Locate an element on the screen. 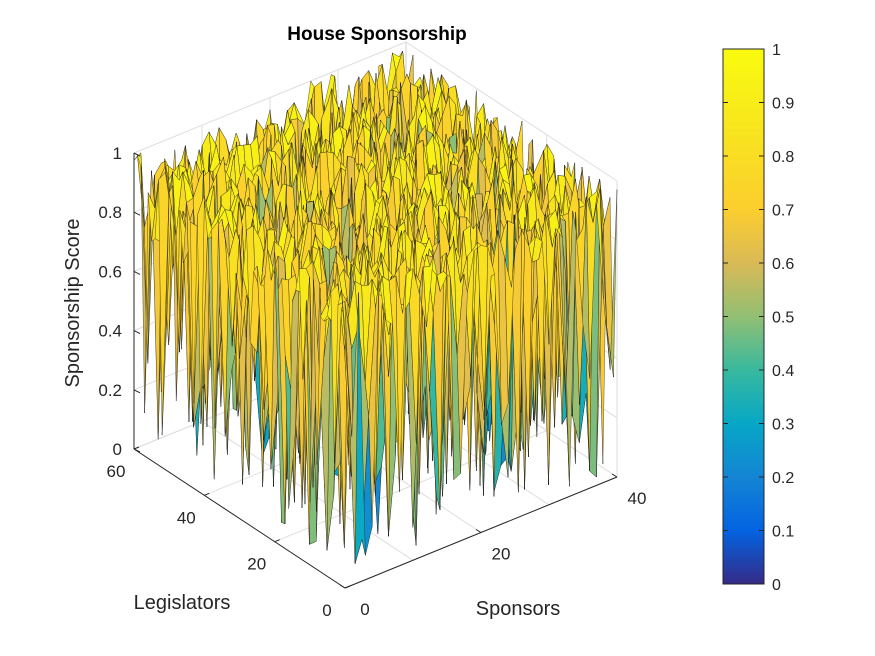 The width and height of the screenshot is (875, 656). x-tick-label: 40 is located at coordinates (637, 498).